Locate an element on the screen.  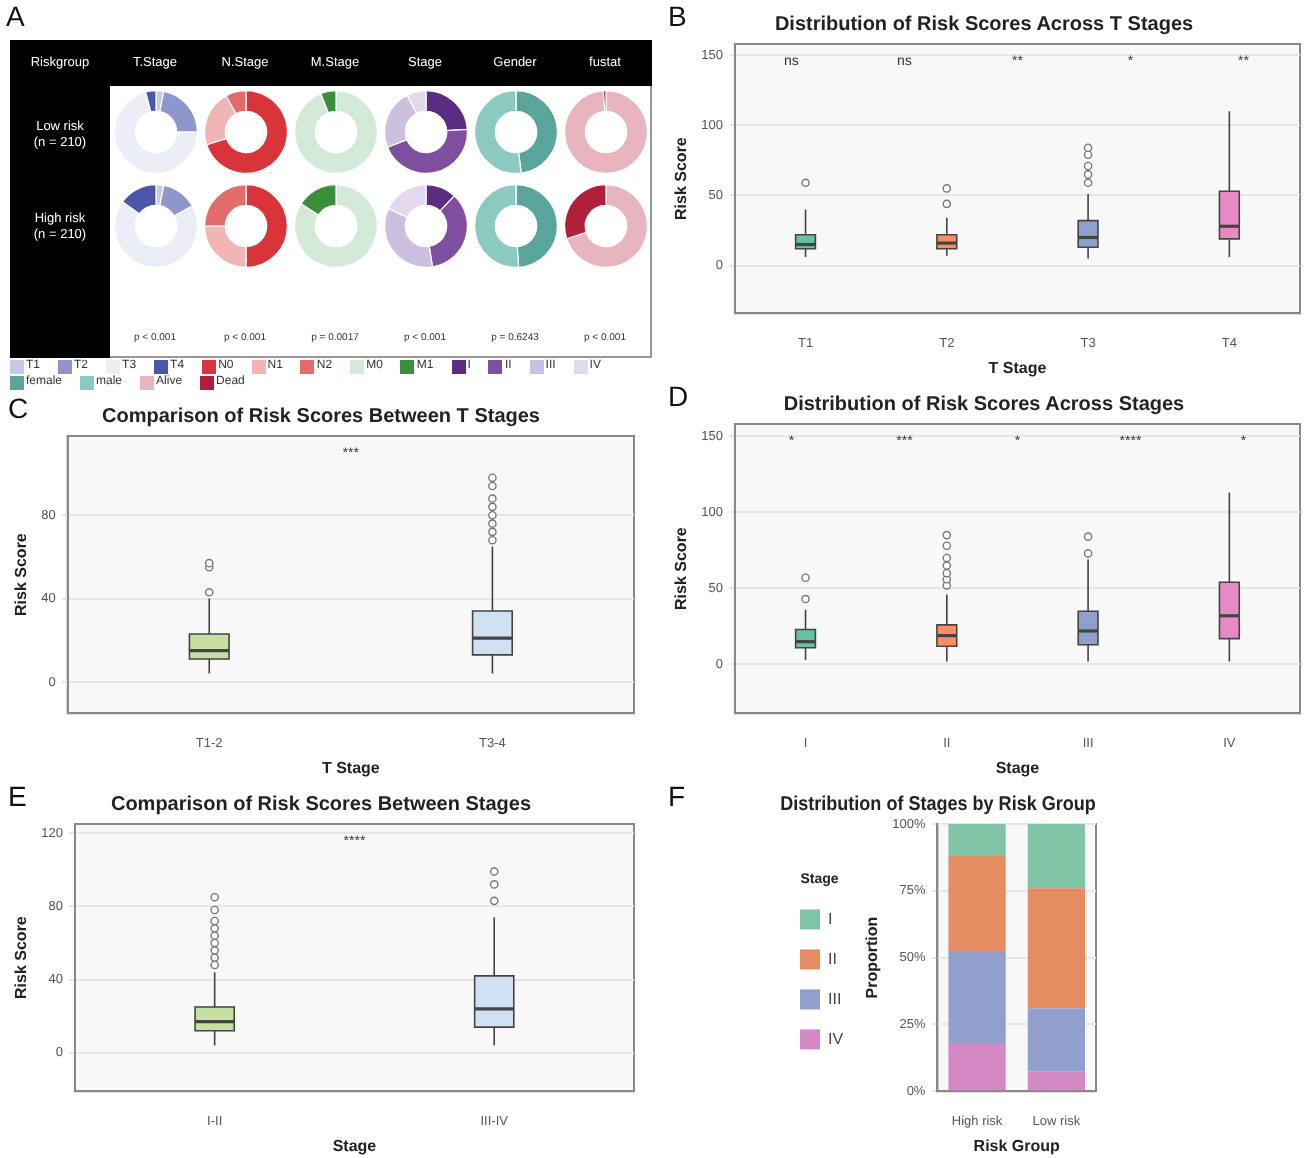
text: B is located at coordinates (677, 16).